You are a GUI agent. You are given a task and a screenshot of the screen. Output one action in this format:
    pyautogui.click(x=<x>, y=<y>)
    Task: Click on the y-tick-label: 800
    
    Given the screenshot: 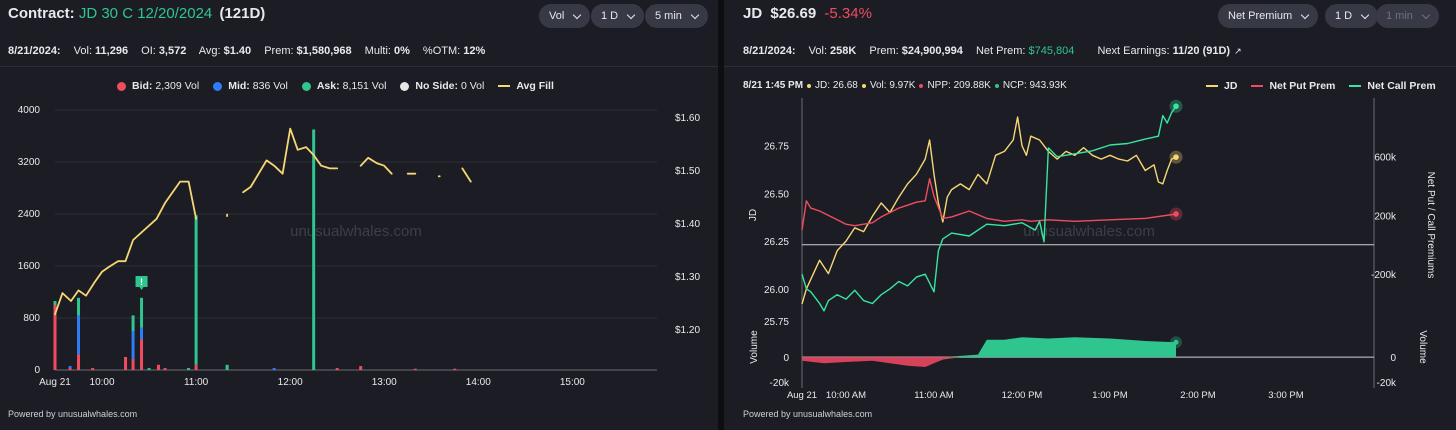 What is the action you would take?
    pyautogui.click(x=31, y=318)
    